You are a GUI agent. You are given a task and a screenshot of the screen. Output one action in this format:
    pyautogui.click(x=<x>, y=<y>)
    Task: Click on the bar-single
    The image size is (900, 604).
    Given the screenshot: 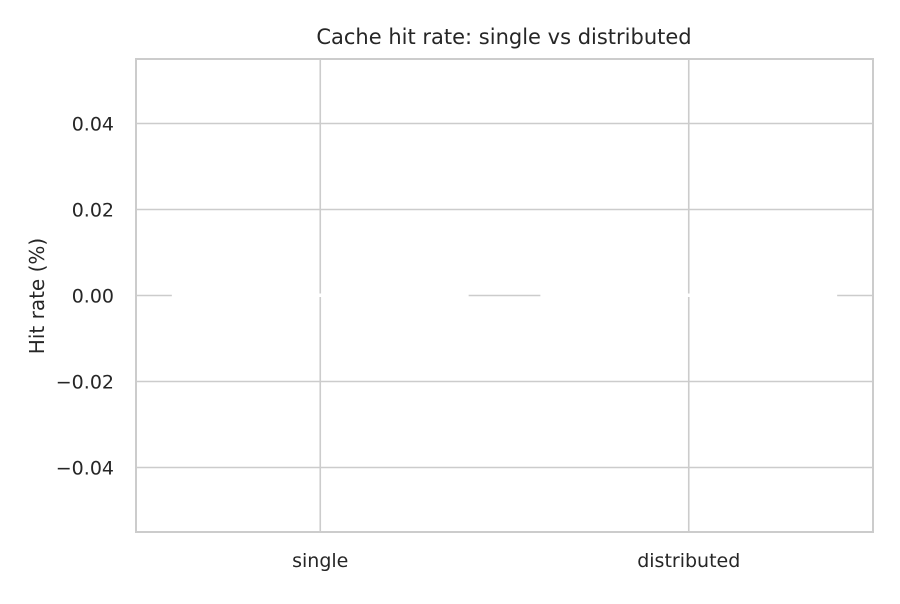 What is the action you would take?
    pyautogui.click(x=320, y=295)
    